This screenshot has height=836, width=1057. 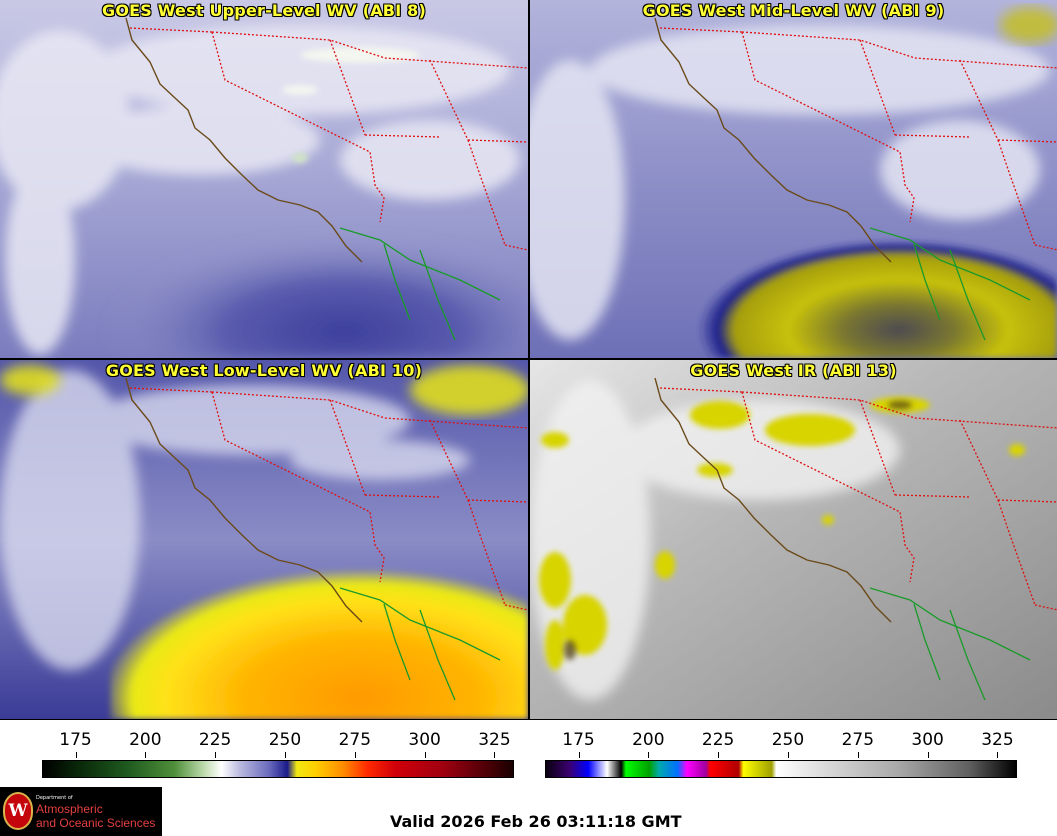 I want to click on horizontal-divider, so click(x=528, y=359).